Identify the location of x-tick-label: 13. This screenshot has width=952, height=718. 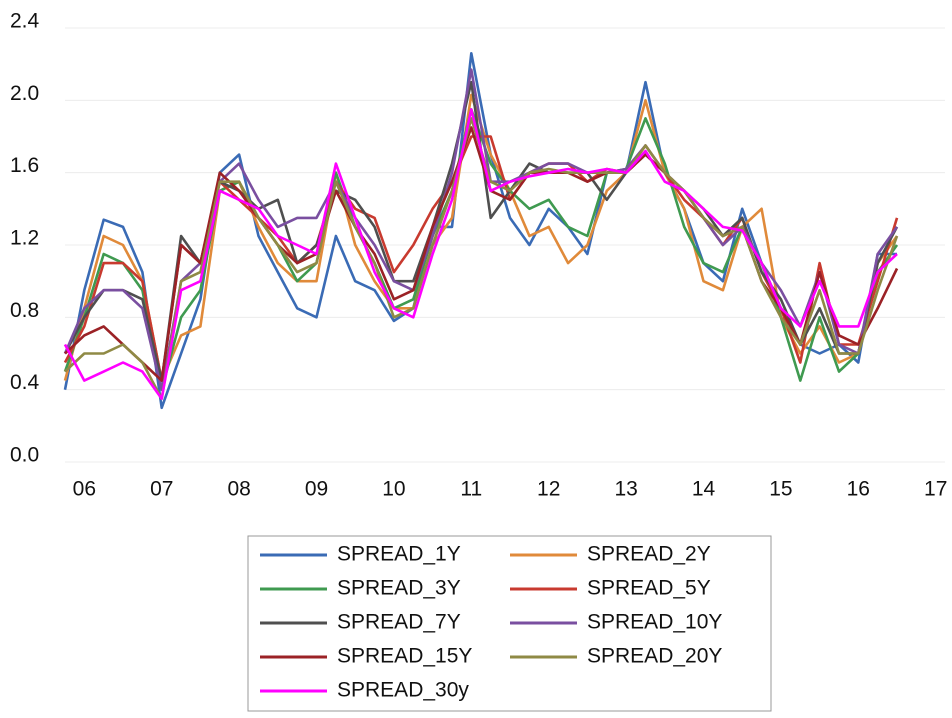
(625, 489).